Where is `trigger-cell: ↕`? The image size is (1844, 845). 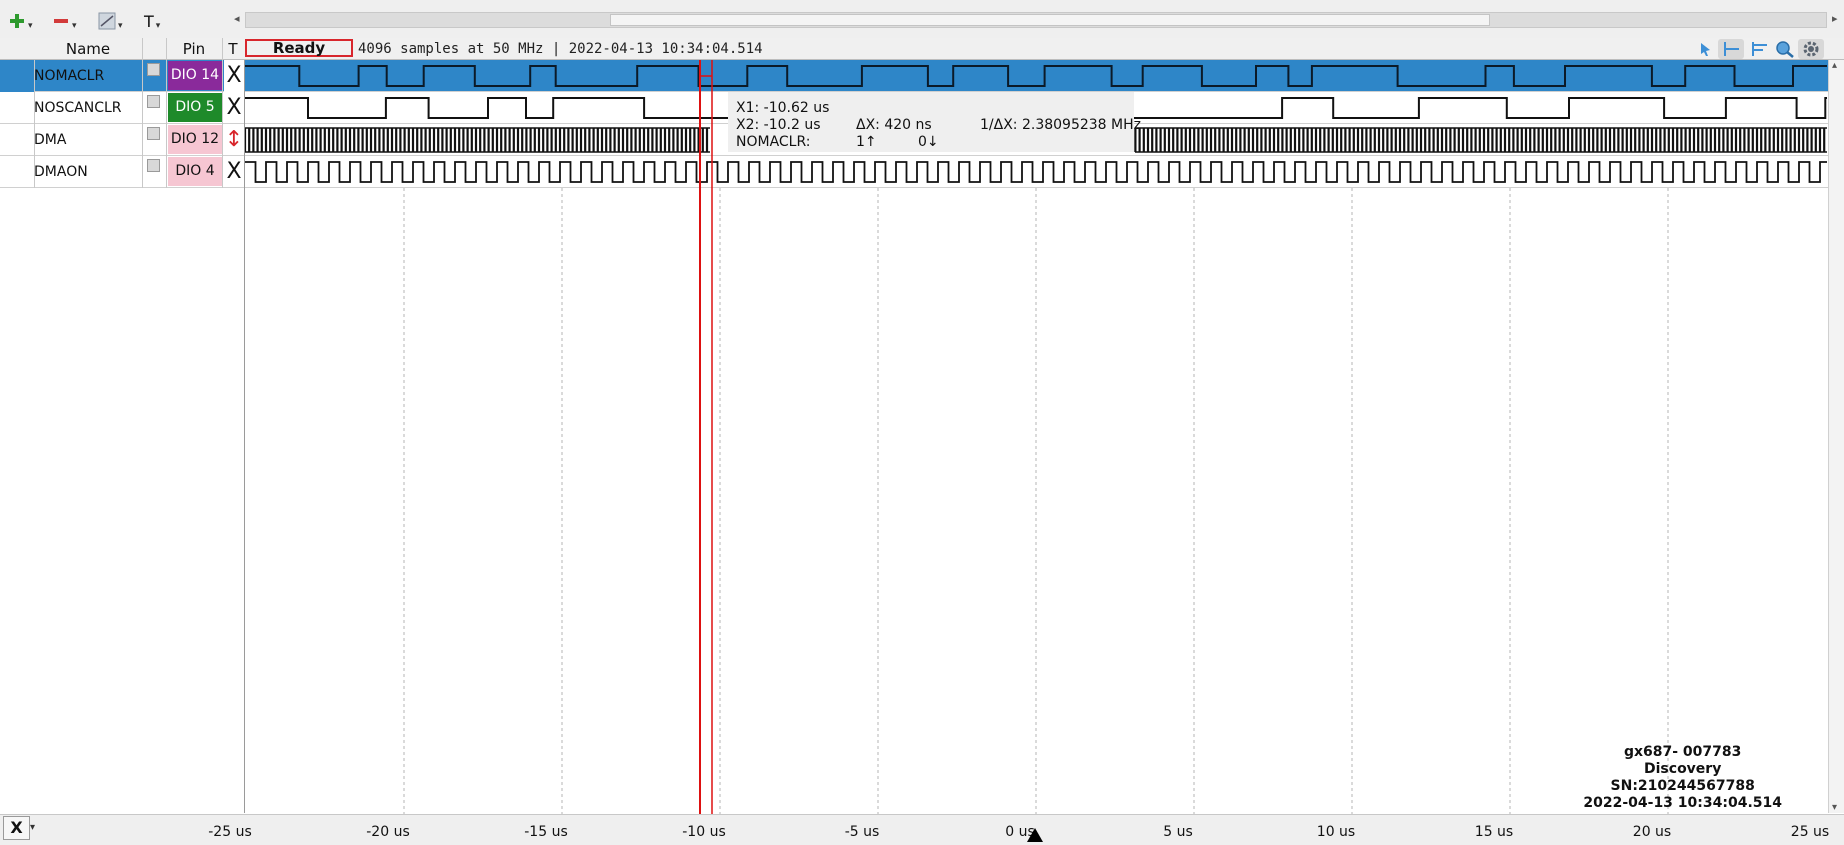
trigger-cell: ↕ is located at coordinates (234, 139).